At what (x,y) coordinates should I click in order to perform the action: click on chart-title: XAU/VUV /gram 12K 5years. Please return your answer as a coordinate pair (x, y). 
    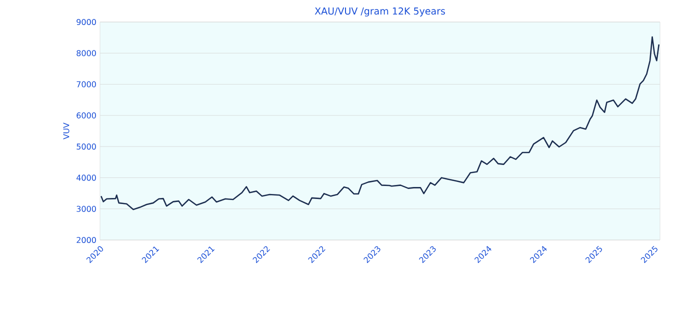
    Looking at the image, I should click on (379, 11).